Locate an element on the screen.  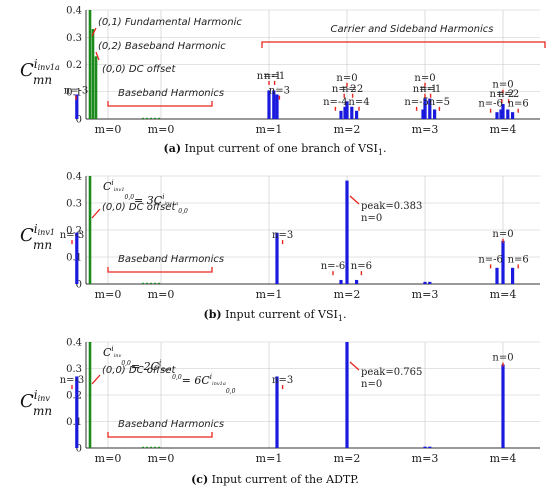
baseband-harmonic-label: (0,2) Baseband Harmonic is located at coordinates (162, 46).